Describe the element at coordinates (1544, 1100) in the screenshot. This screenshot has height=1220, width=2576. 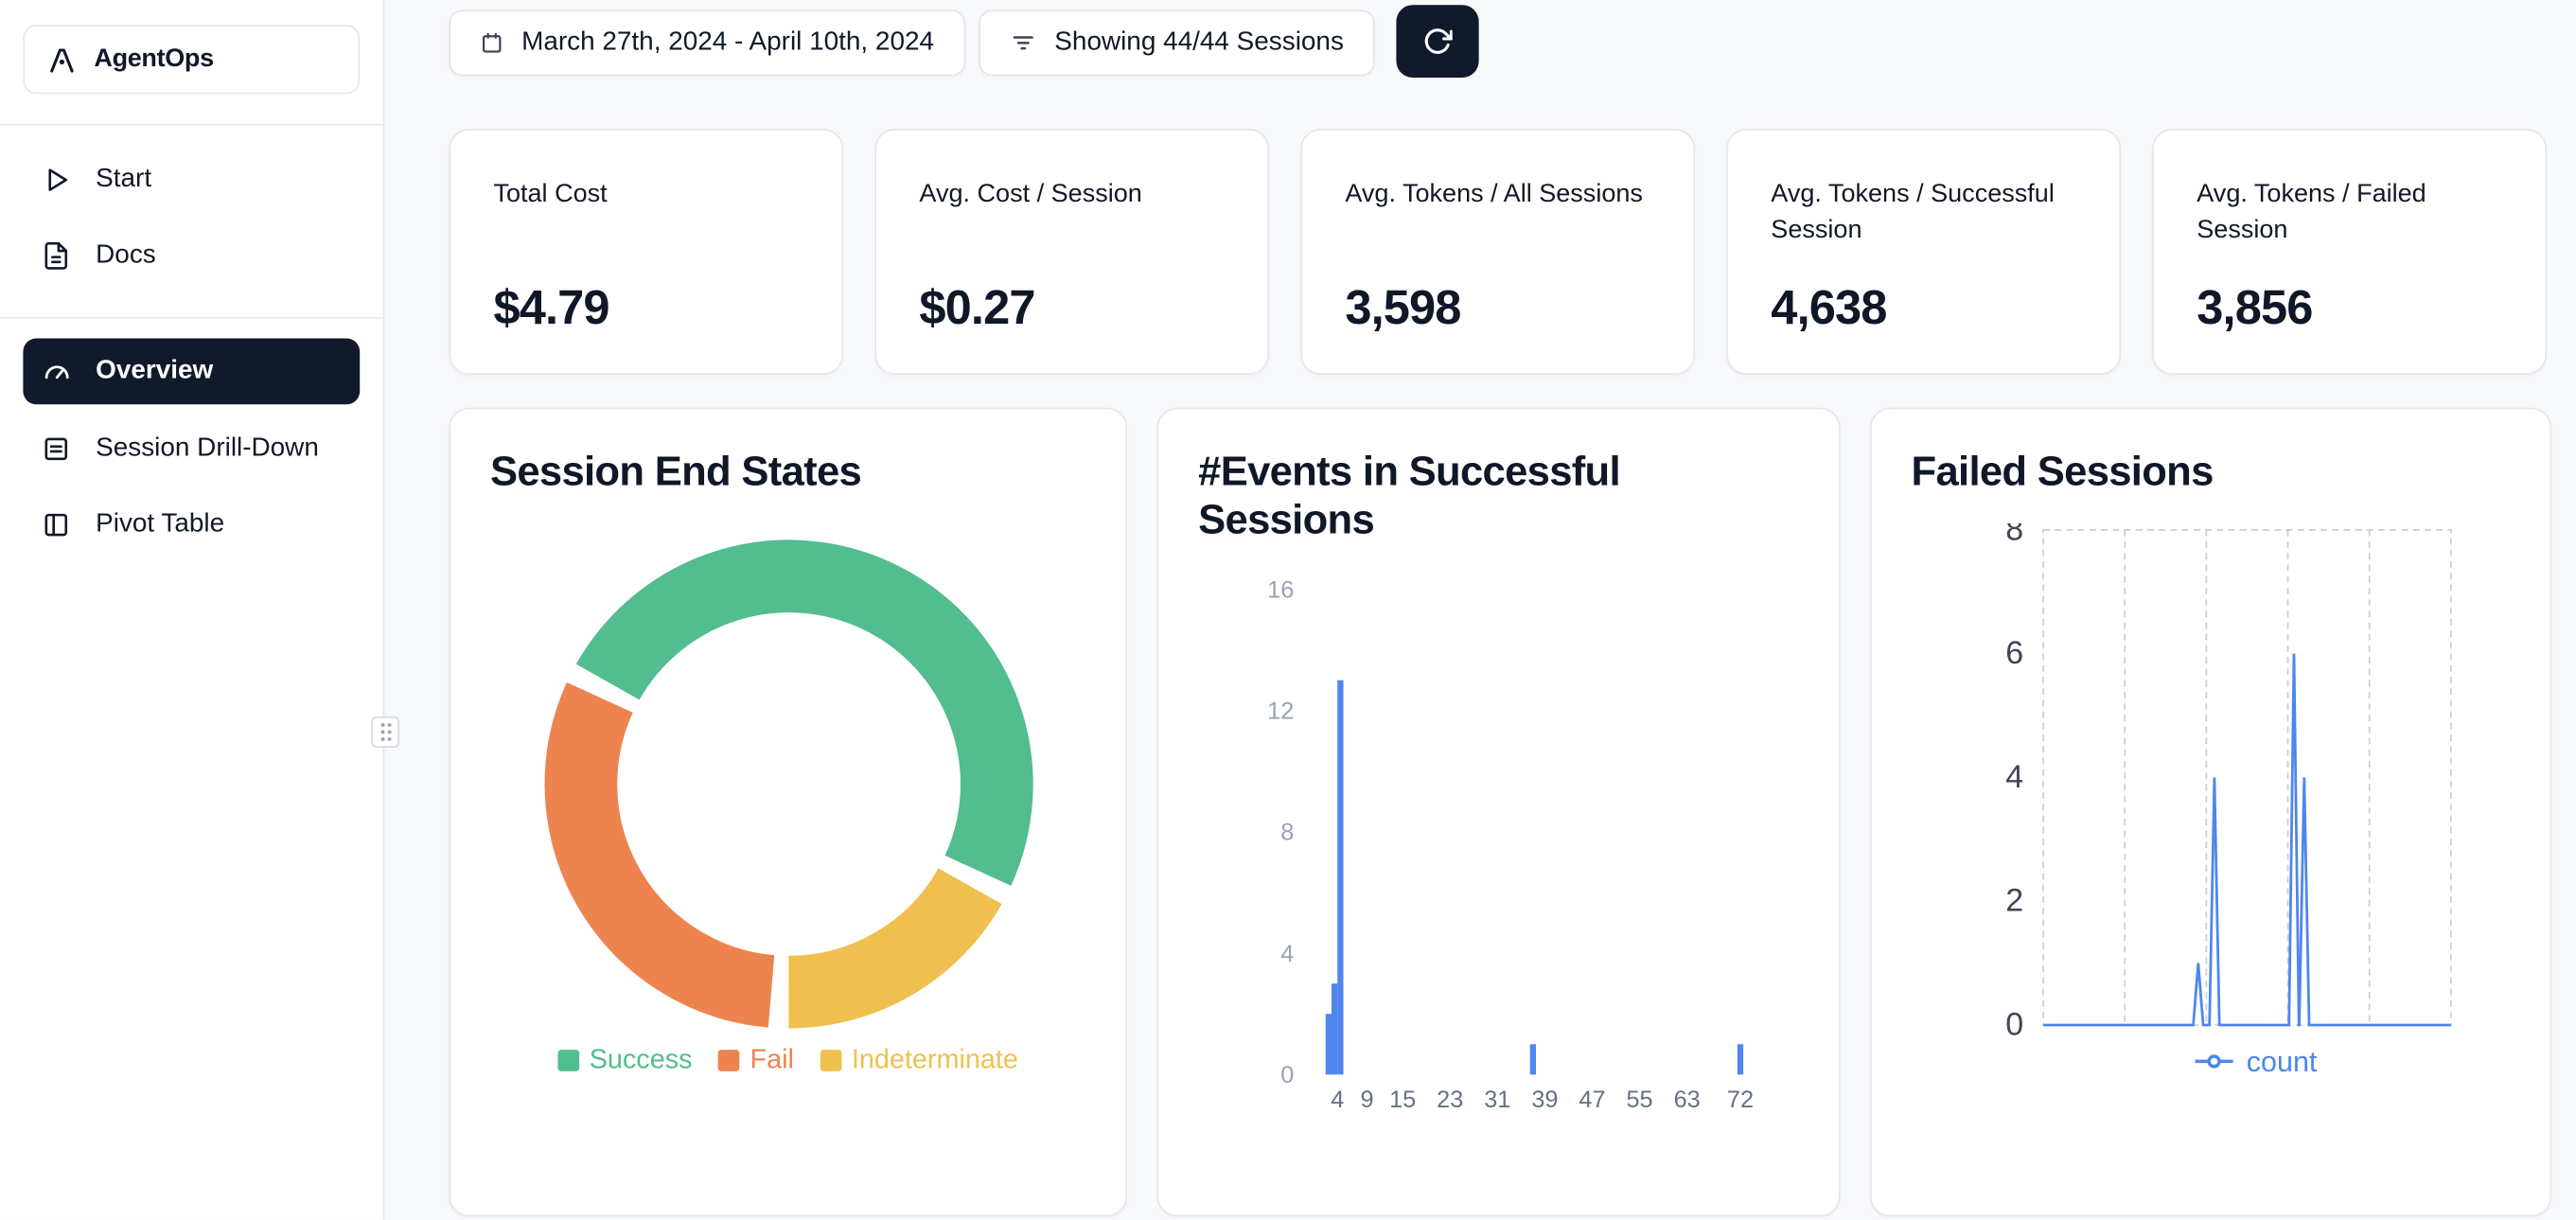
I see `svg-text: 39` at that location.